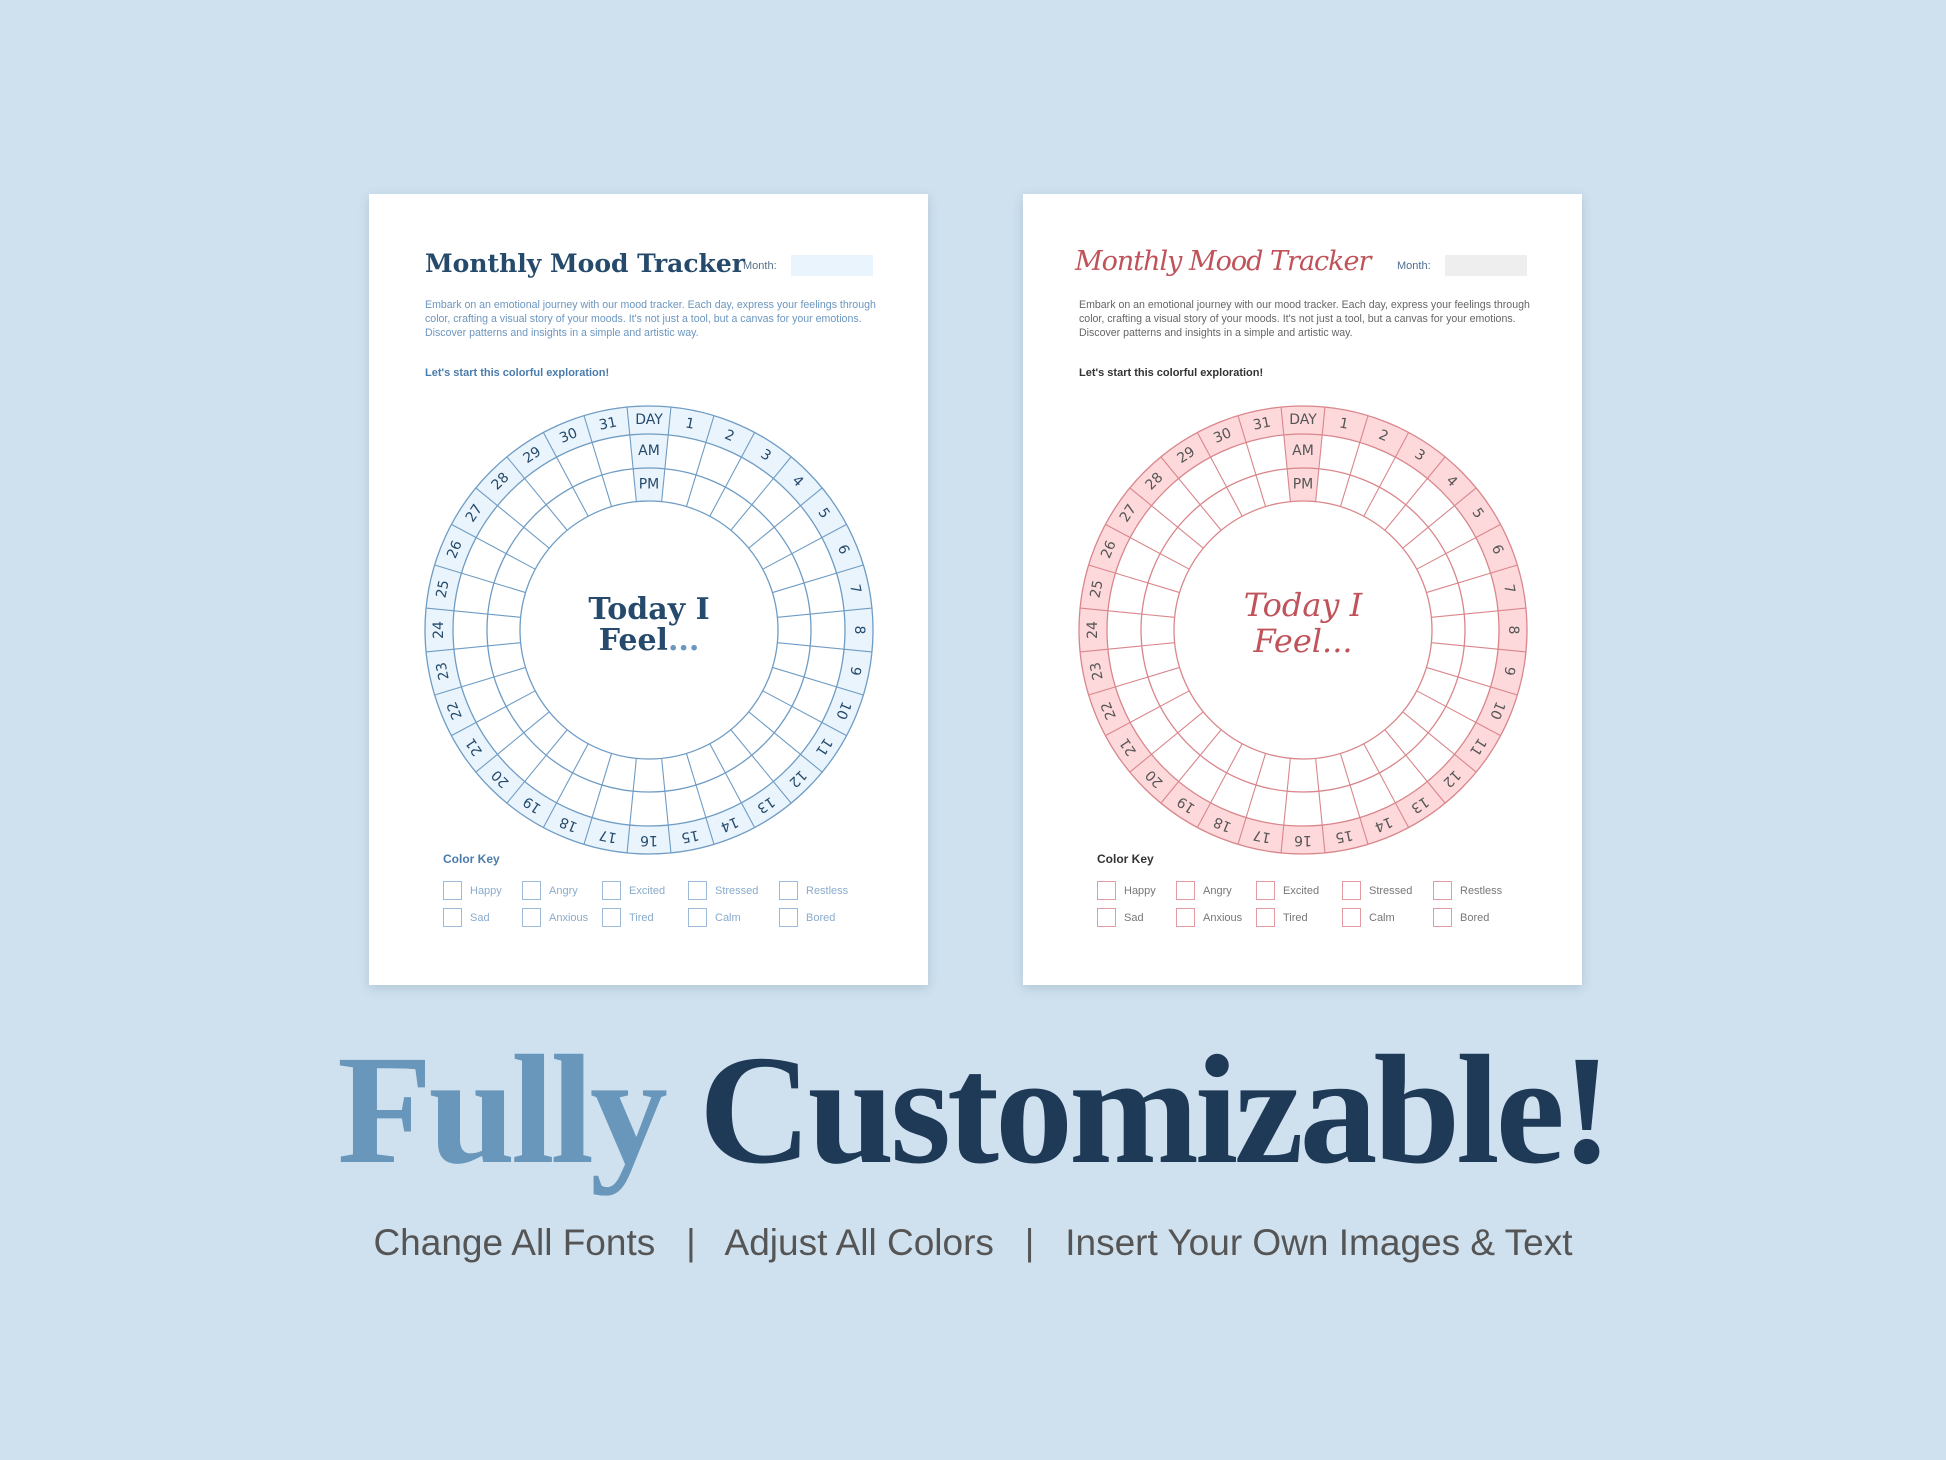 The height and width of the screenshot is (1460, 1946). I want to click on day-number-label: 7, so click(1508, 589).